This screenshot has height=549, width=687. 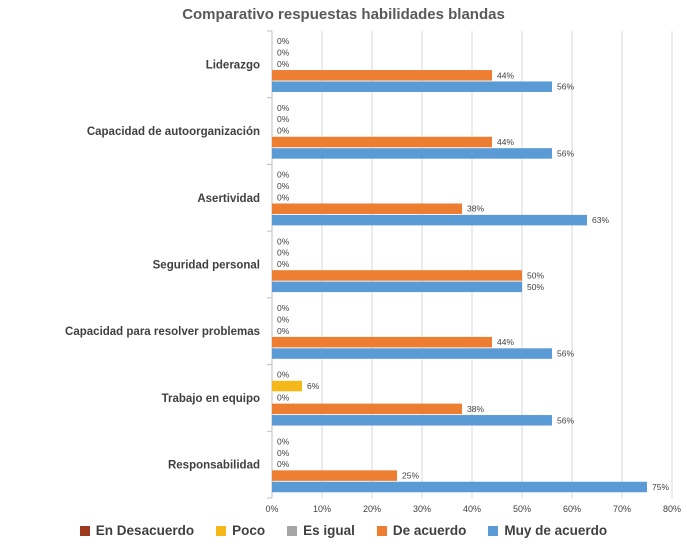 What do you see at coordinates (249, 530) in the screenshot?
I see `legend-label: Poco` at bounding box center [249, 530].